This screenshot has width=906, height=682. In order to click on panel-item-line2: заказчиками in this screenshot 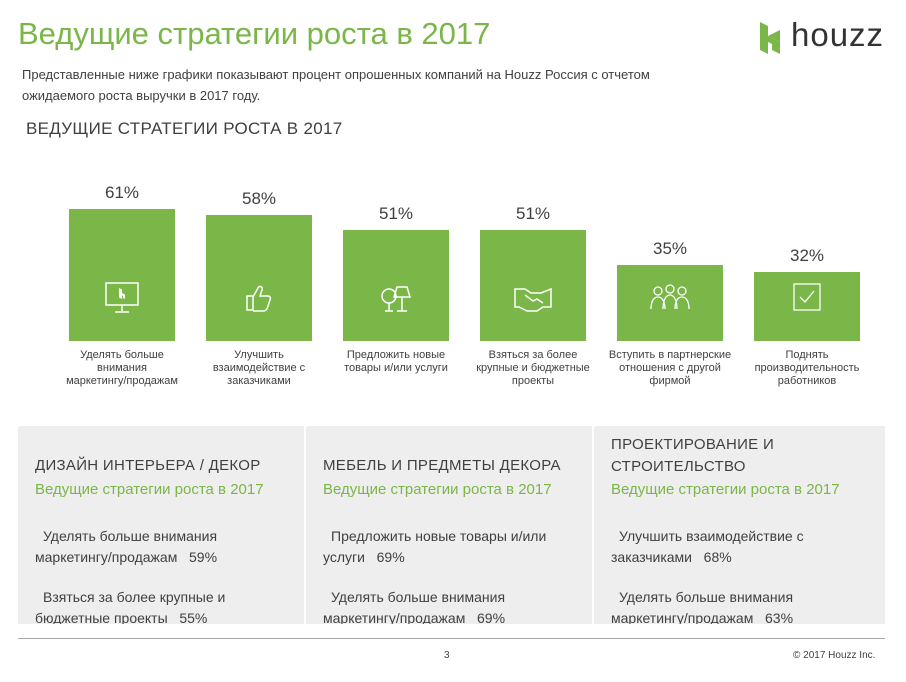, I will do `click(651, 557)`.